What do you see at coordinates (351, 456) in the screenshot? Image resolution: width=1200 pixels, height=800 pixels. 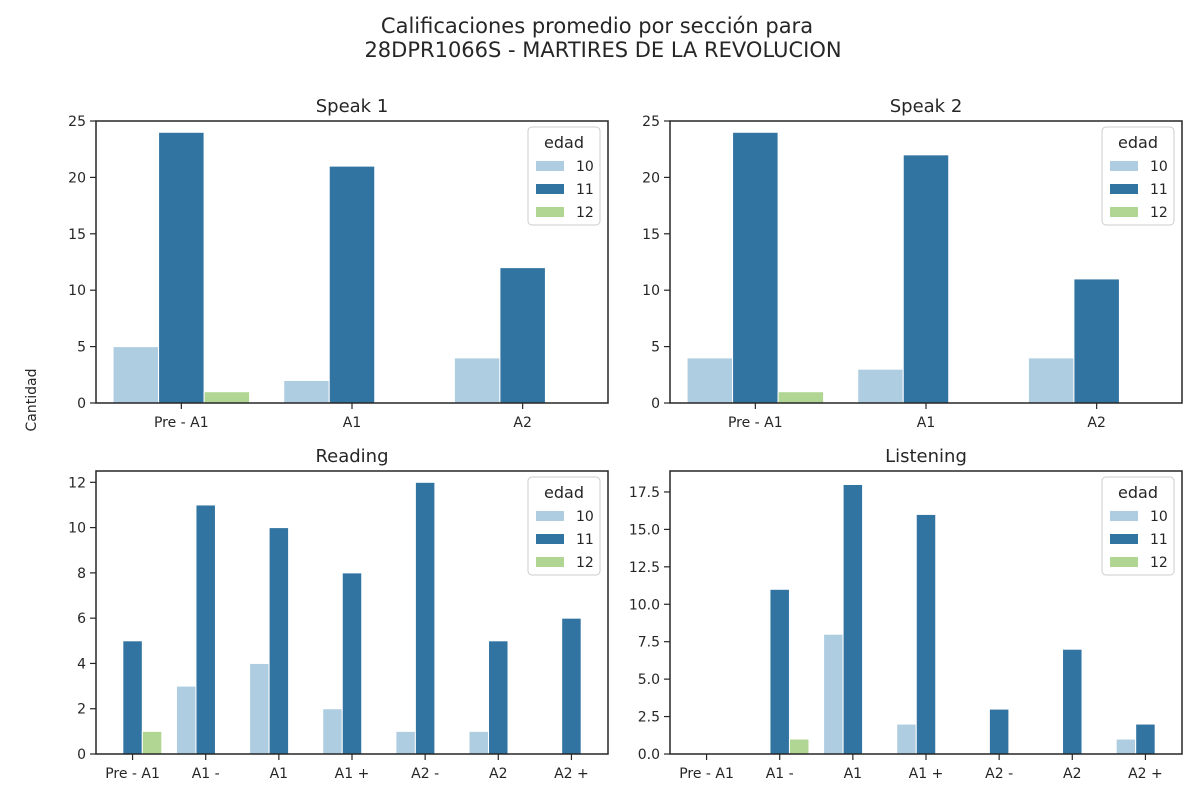 I see `chart-title: Reading` at bounding box center [351, 456].